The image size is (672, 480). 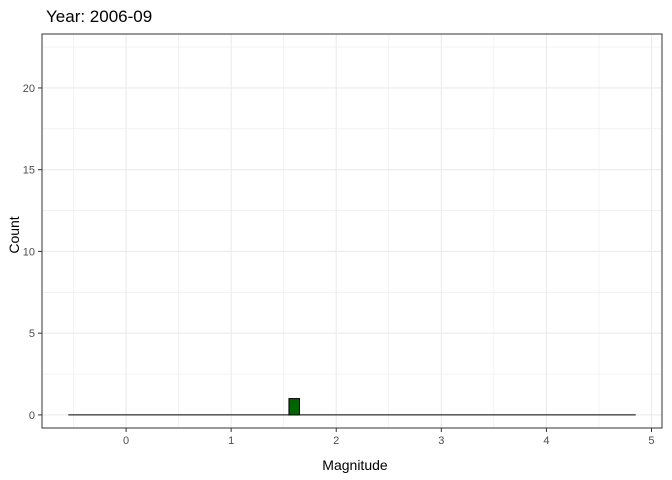 I want to click on y-tick-label: 15, so click(x=29, y=171).